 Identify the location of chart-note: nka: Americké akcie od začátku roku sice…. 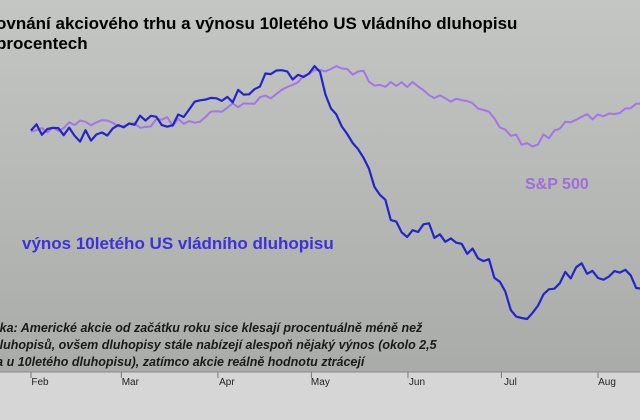
(218, 345).